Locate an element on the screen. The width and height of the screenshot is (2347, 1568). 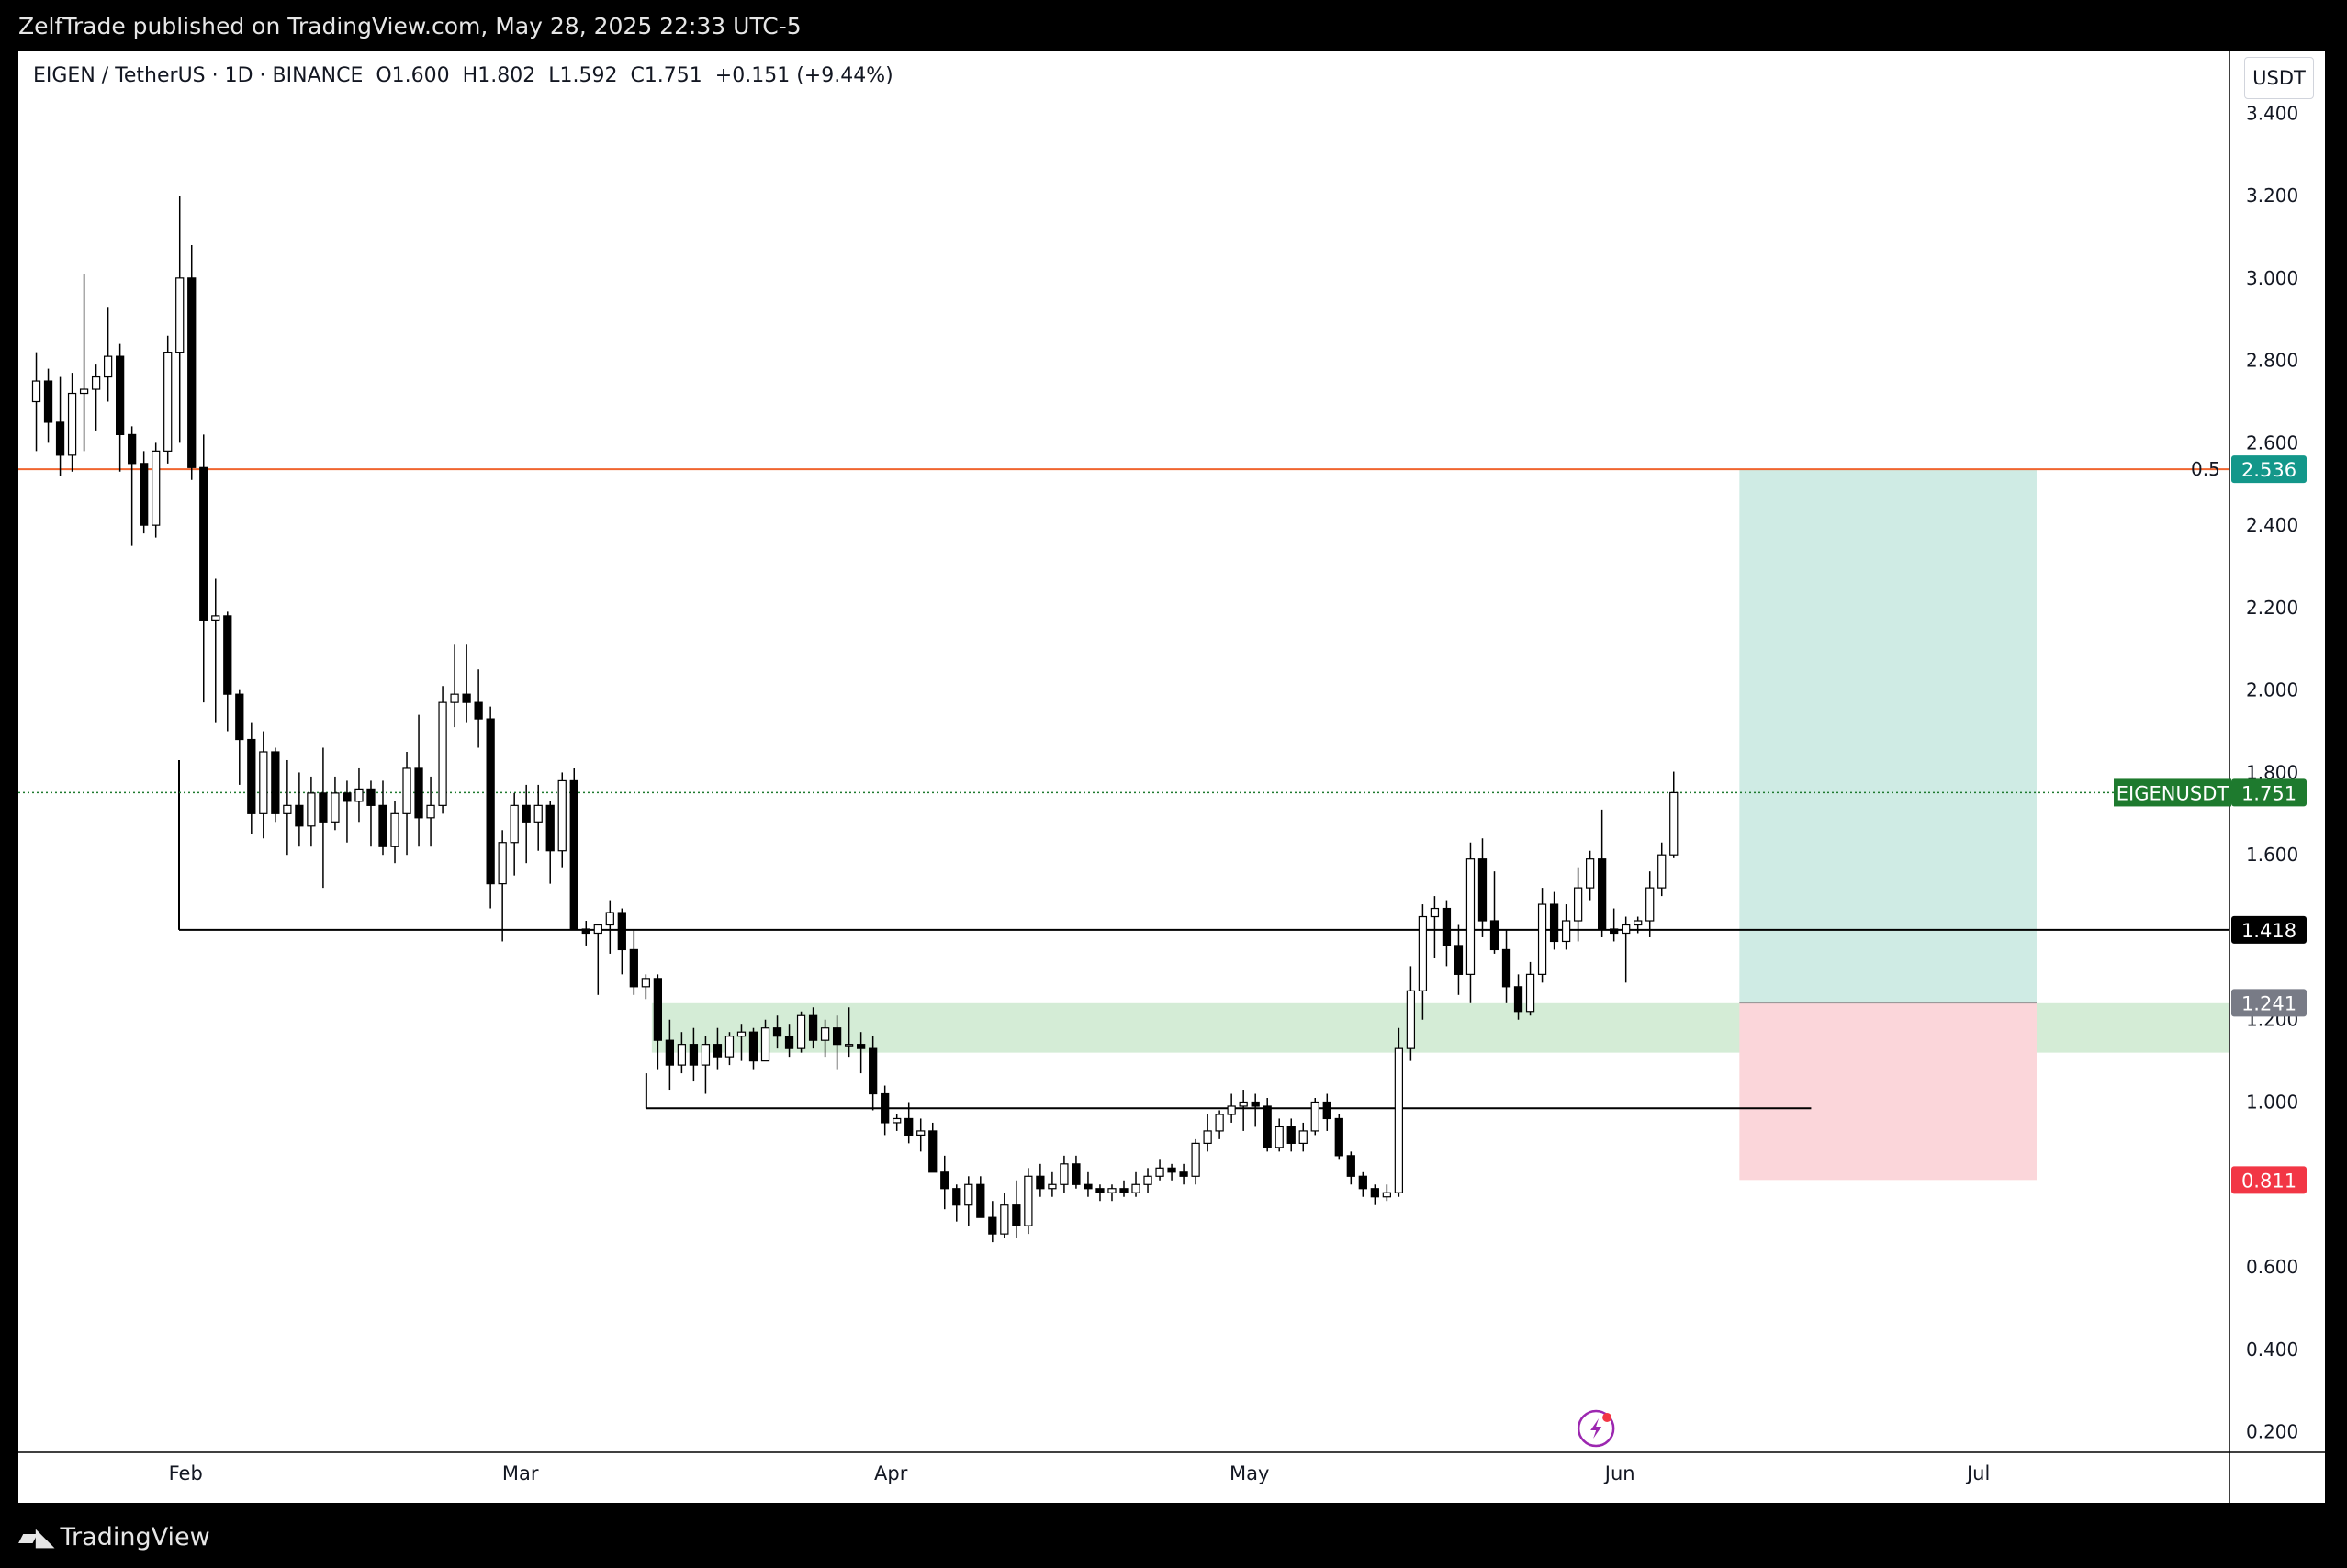
resistance-price-badge-value: 1.418 is located at coordinates (2268, 931).